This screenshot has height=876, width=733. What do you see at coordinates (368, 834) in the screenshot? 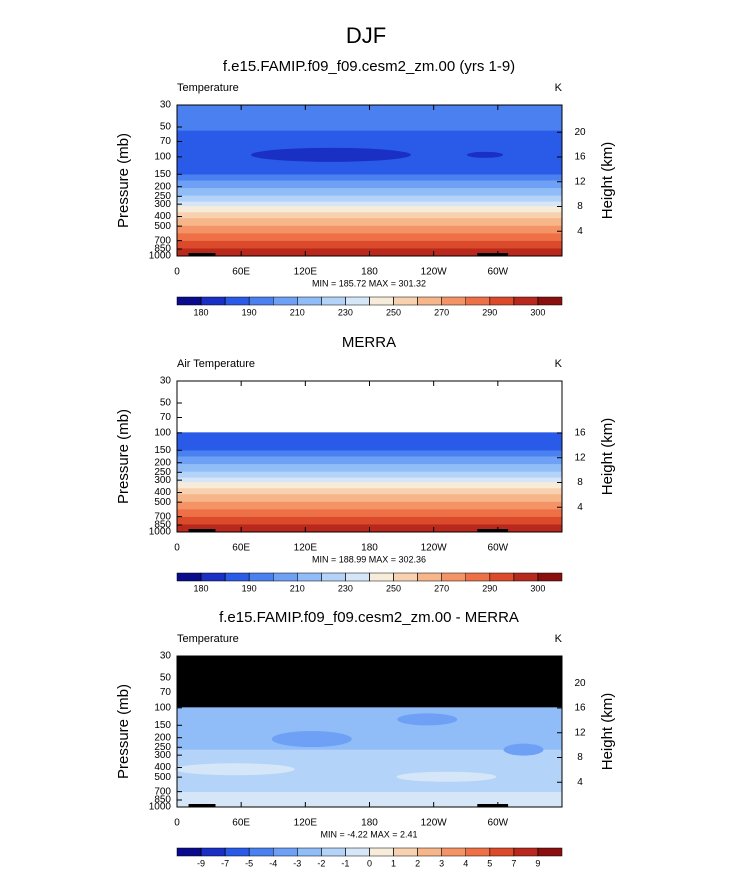
I see `stats-label: MIN = -4.22 MAX = 2.41` at bounding box center [368, 834].